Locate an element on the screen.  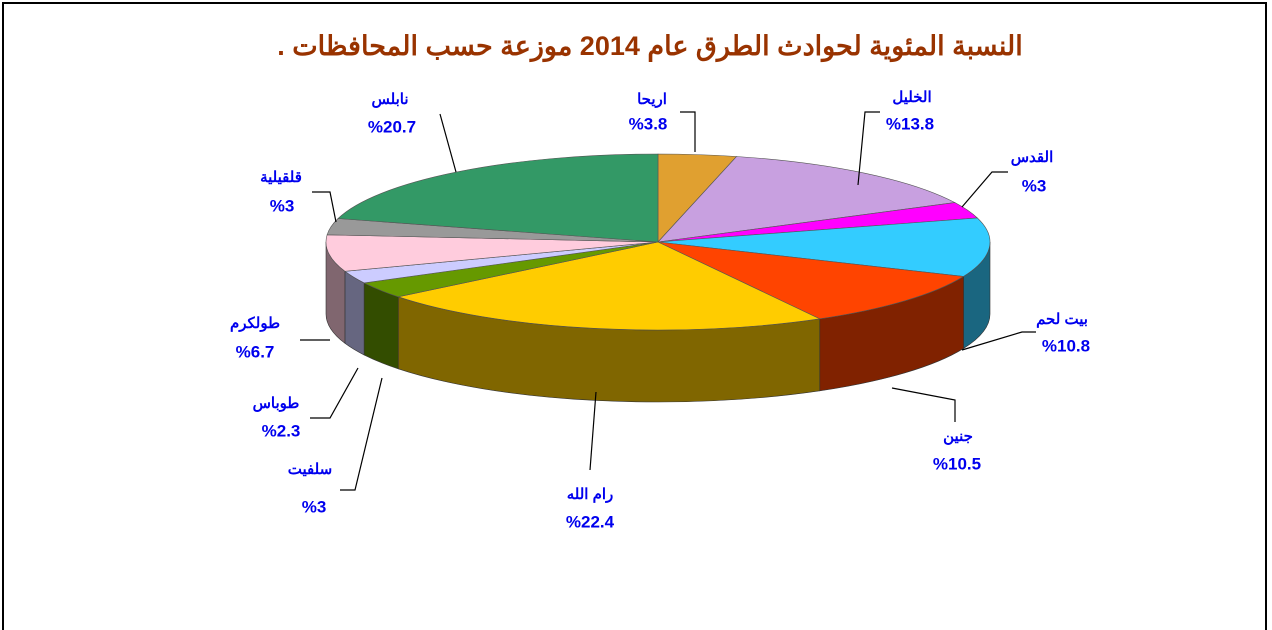
value-label: %22.4 is located at coordinates (590, 521).